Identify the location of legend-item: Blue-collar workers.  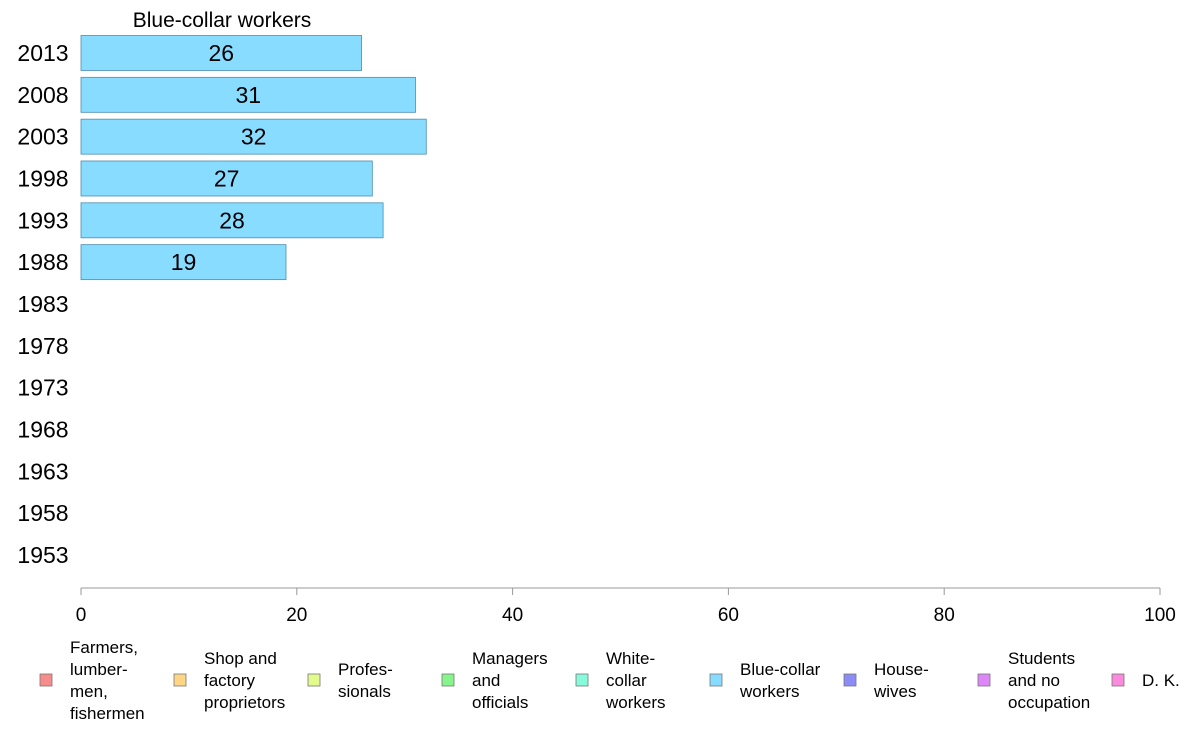
(765, 680).